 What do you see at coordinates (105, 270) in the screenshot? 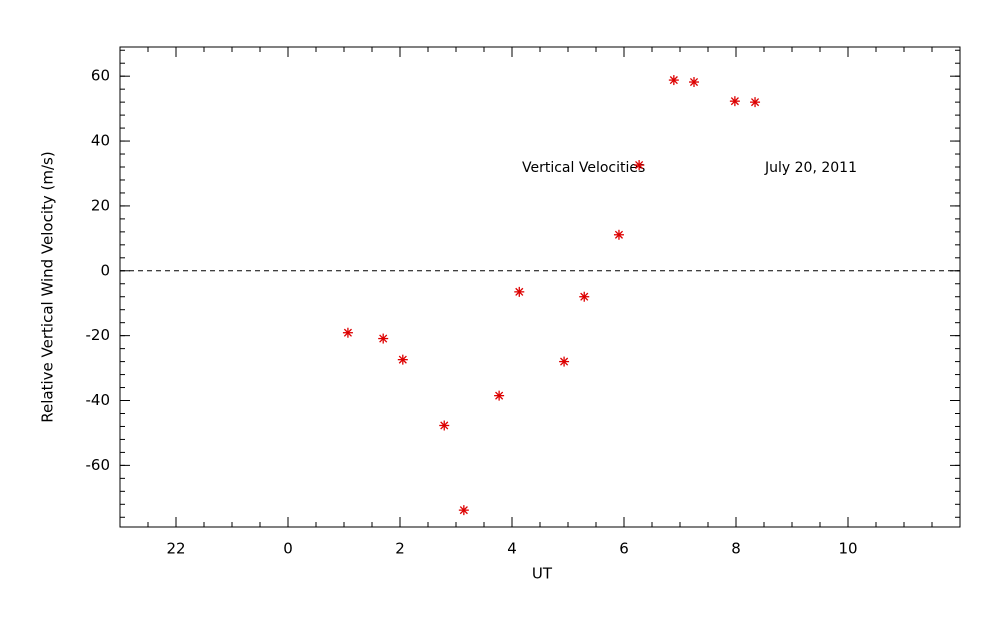
I see `y-tick-label: 0` at bounding box center [105, 270].